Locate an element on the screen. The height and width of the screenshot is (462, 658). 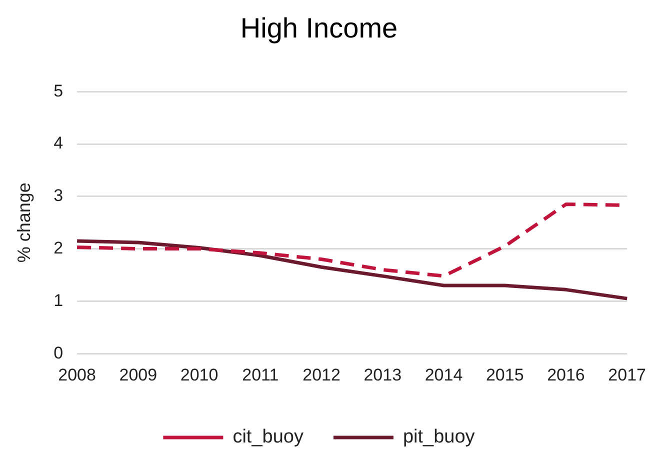
y-axis-title: % change is located at coordinates (24, 222).